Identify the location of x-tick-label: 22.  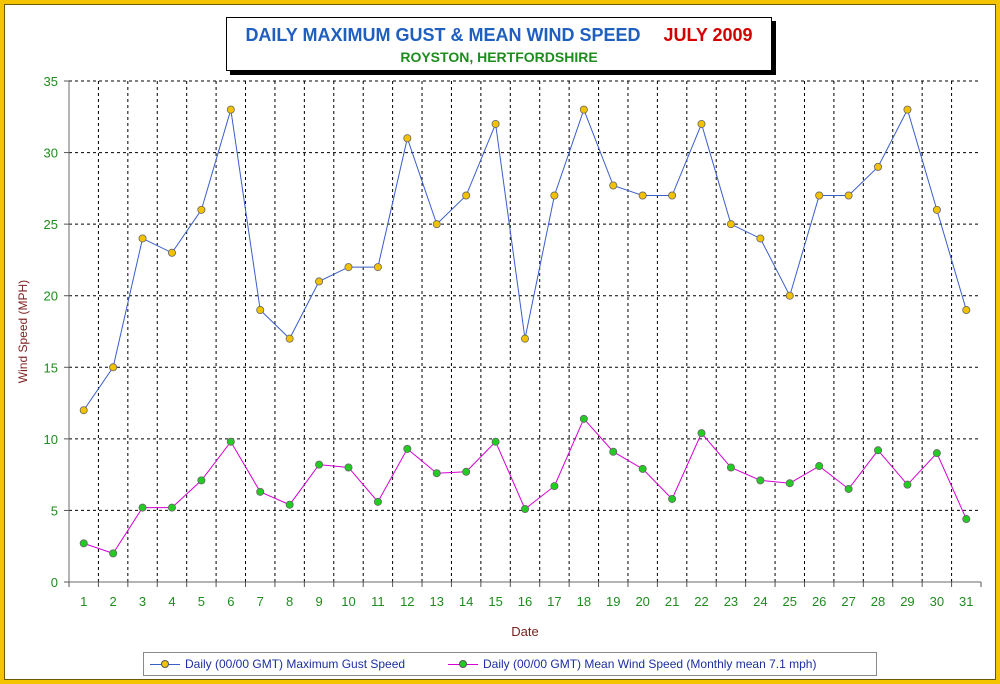
(701, 601).